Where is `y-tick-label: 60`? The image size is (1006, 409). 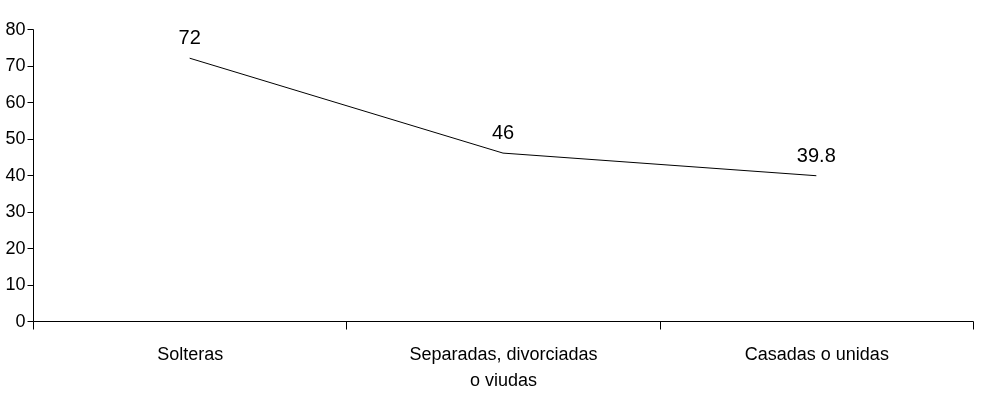
y-tick-label: 60 is located at coordinates (15, 101).